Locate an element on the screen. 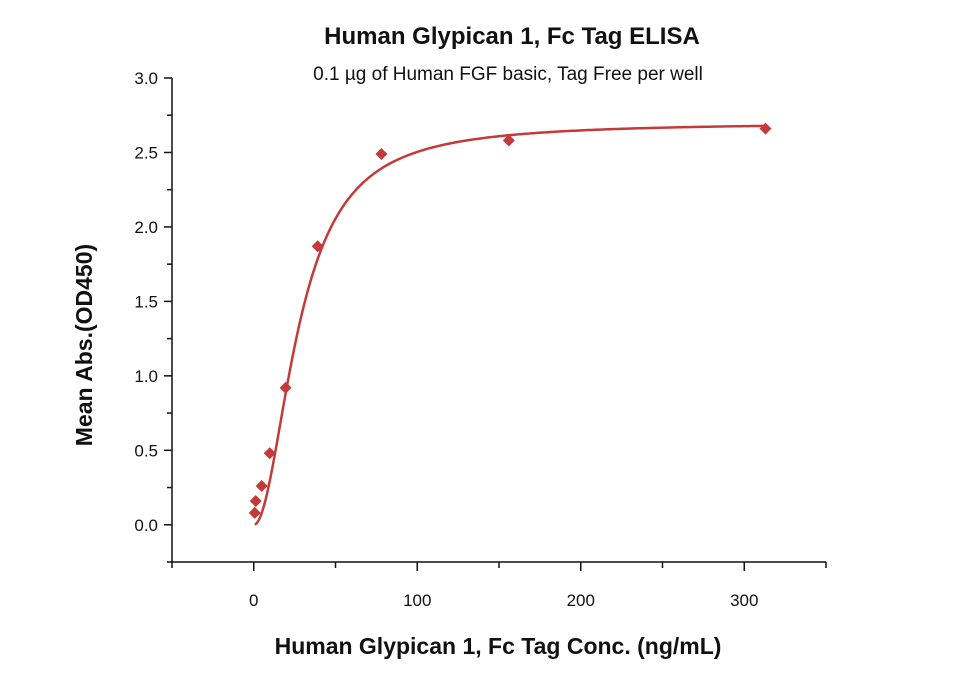  y-tick-label: 2.5 is located at coordinates (146, 152).